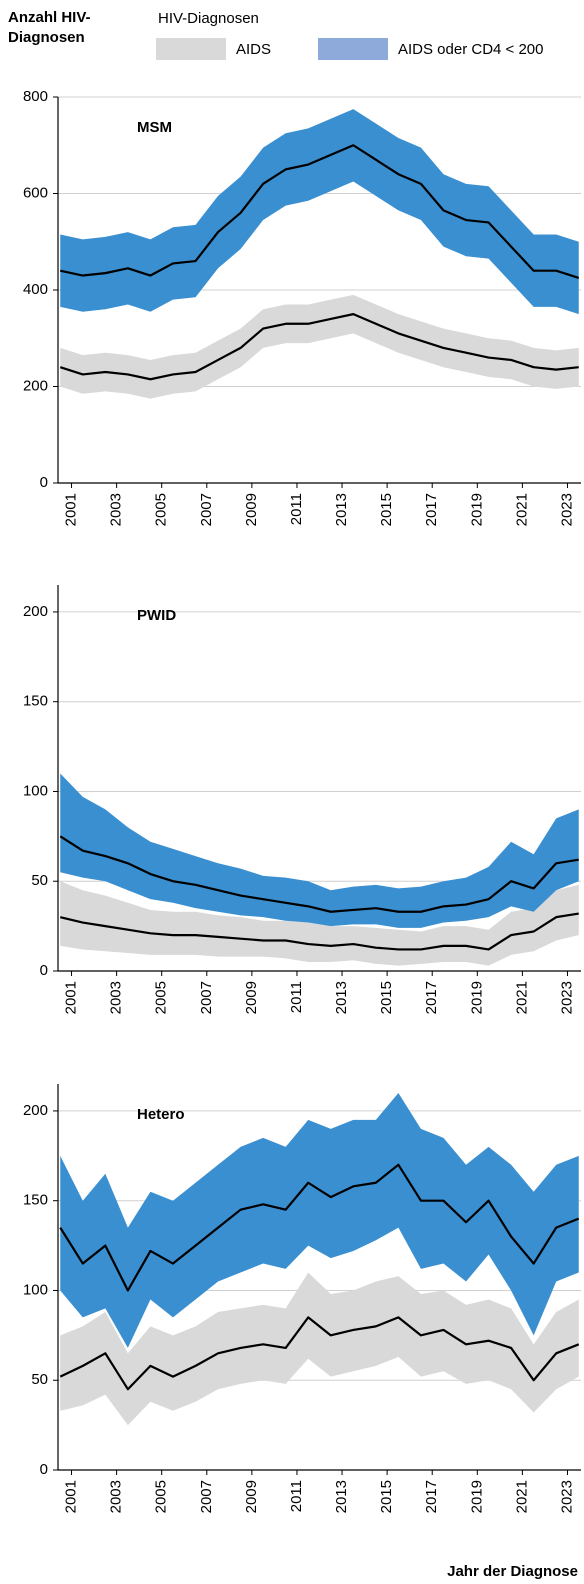 The width and height of the screenshot is (584, 1584). What do you see at coordinates (154, 127) in the screenshot?
I see `panel-title: MSM` at bounding box center [154, 127].